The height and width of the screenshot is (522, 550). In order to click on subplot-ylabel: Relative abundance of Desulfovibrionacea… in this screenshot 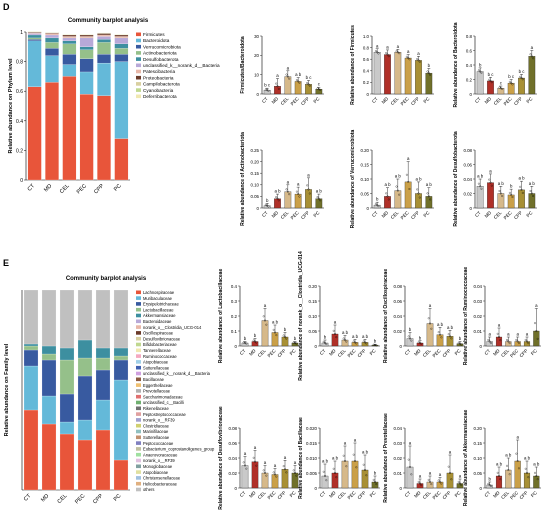, I will do `click(221, 458)`.